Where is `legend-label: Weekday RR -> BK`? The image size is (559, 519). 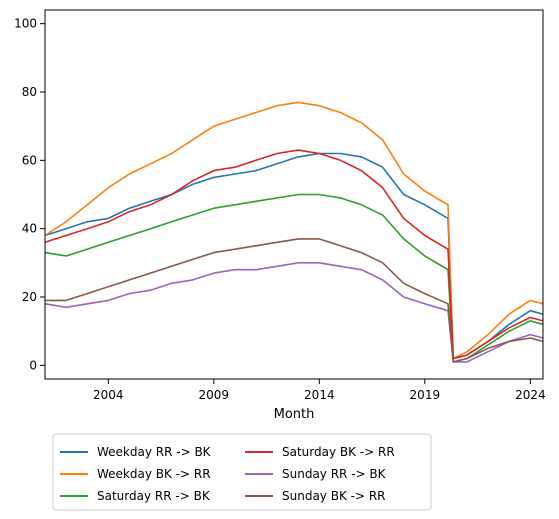 legend-label: Weekday RR -> BK is located at coordinates (154, 452).